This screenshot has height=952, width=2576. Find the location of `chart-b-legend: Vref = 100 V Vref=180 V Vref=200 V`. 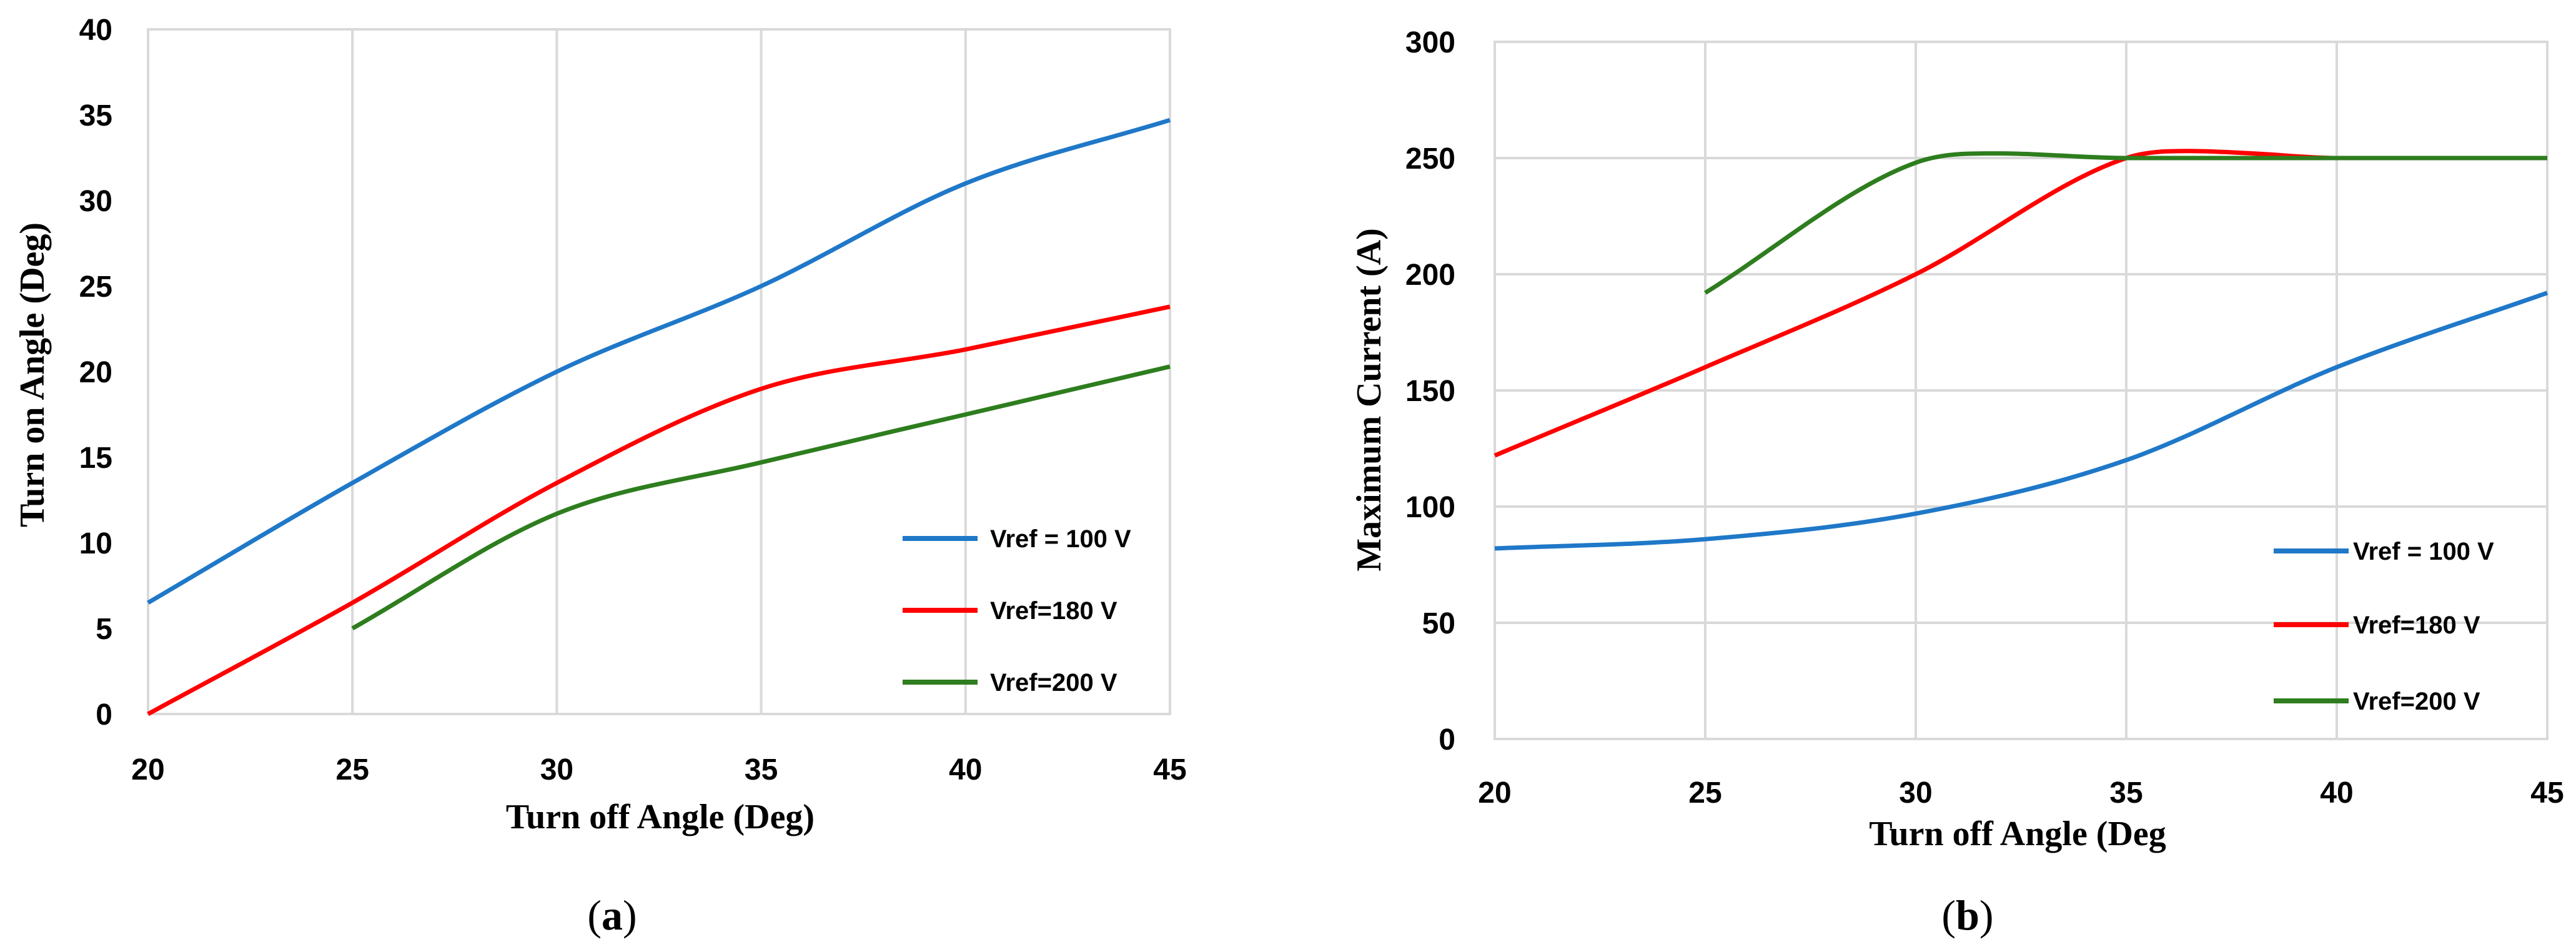

chart-b-legend: Vref = 100 V Vref=180 V Vref=200 V is located at coordinates (2384, 626).